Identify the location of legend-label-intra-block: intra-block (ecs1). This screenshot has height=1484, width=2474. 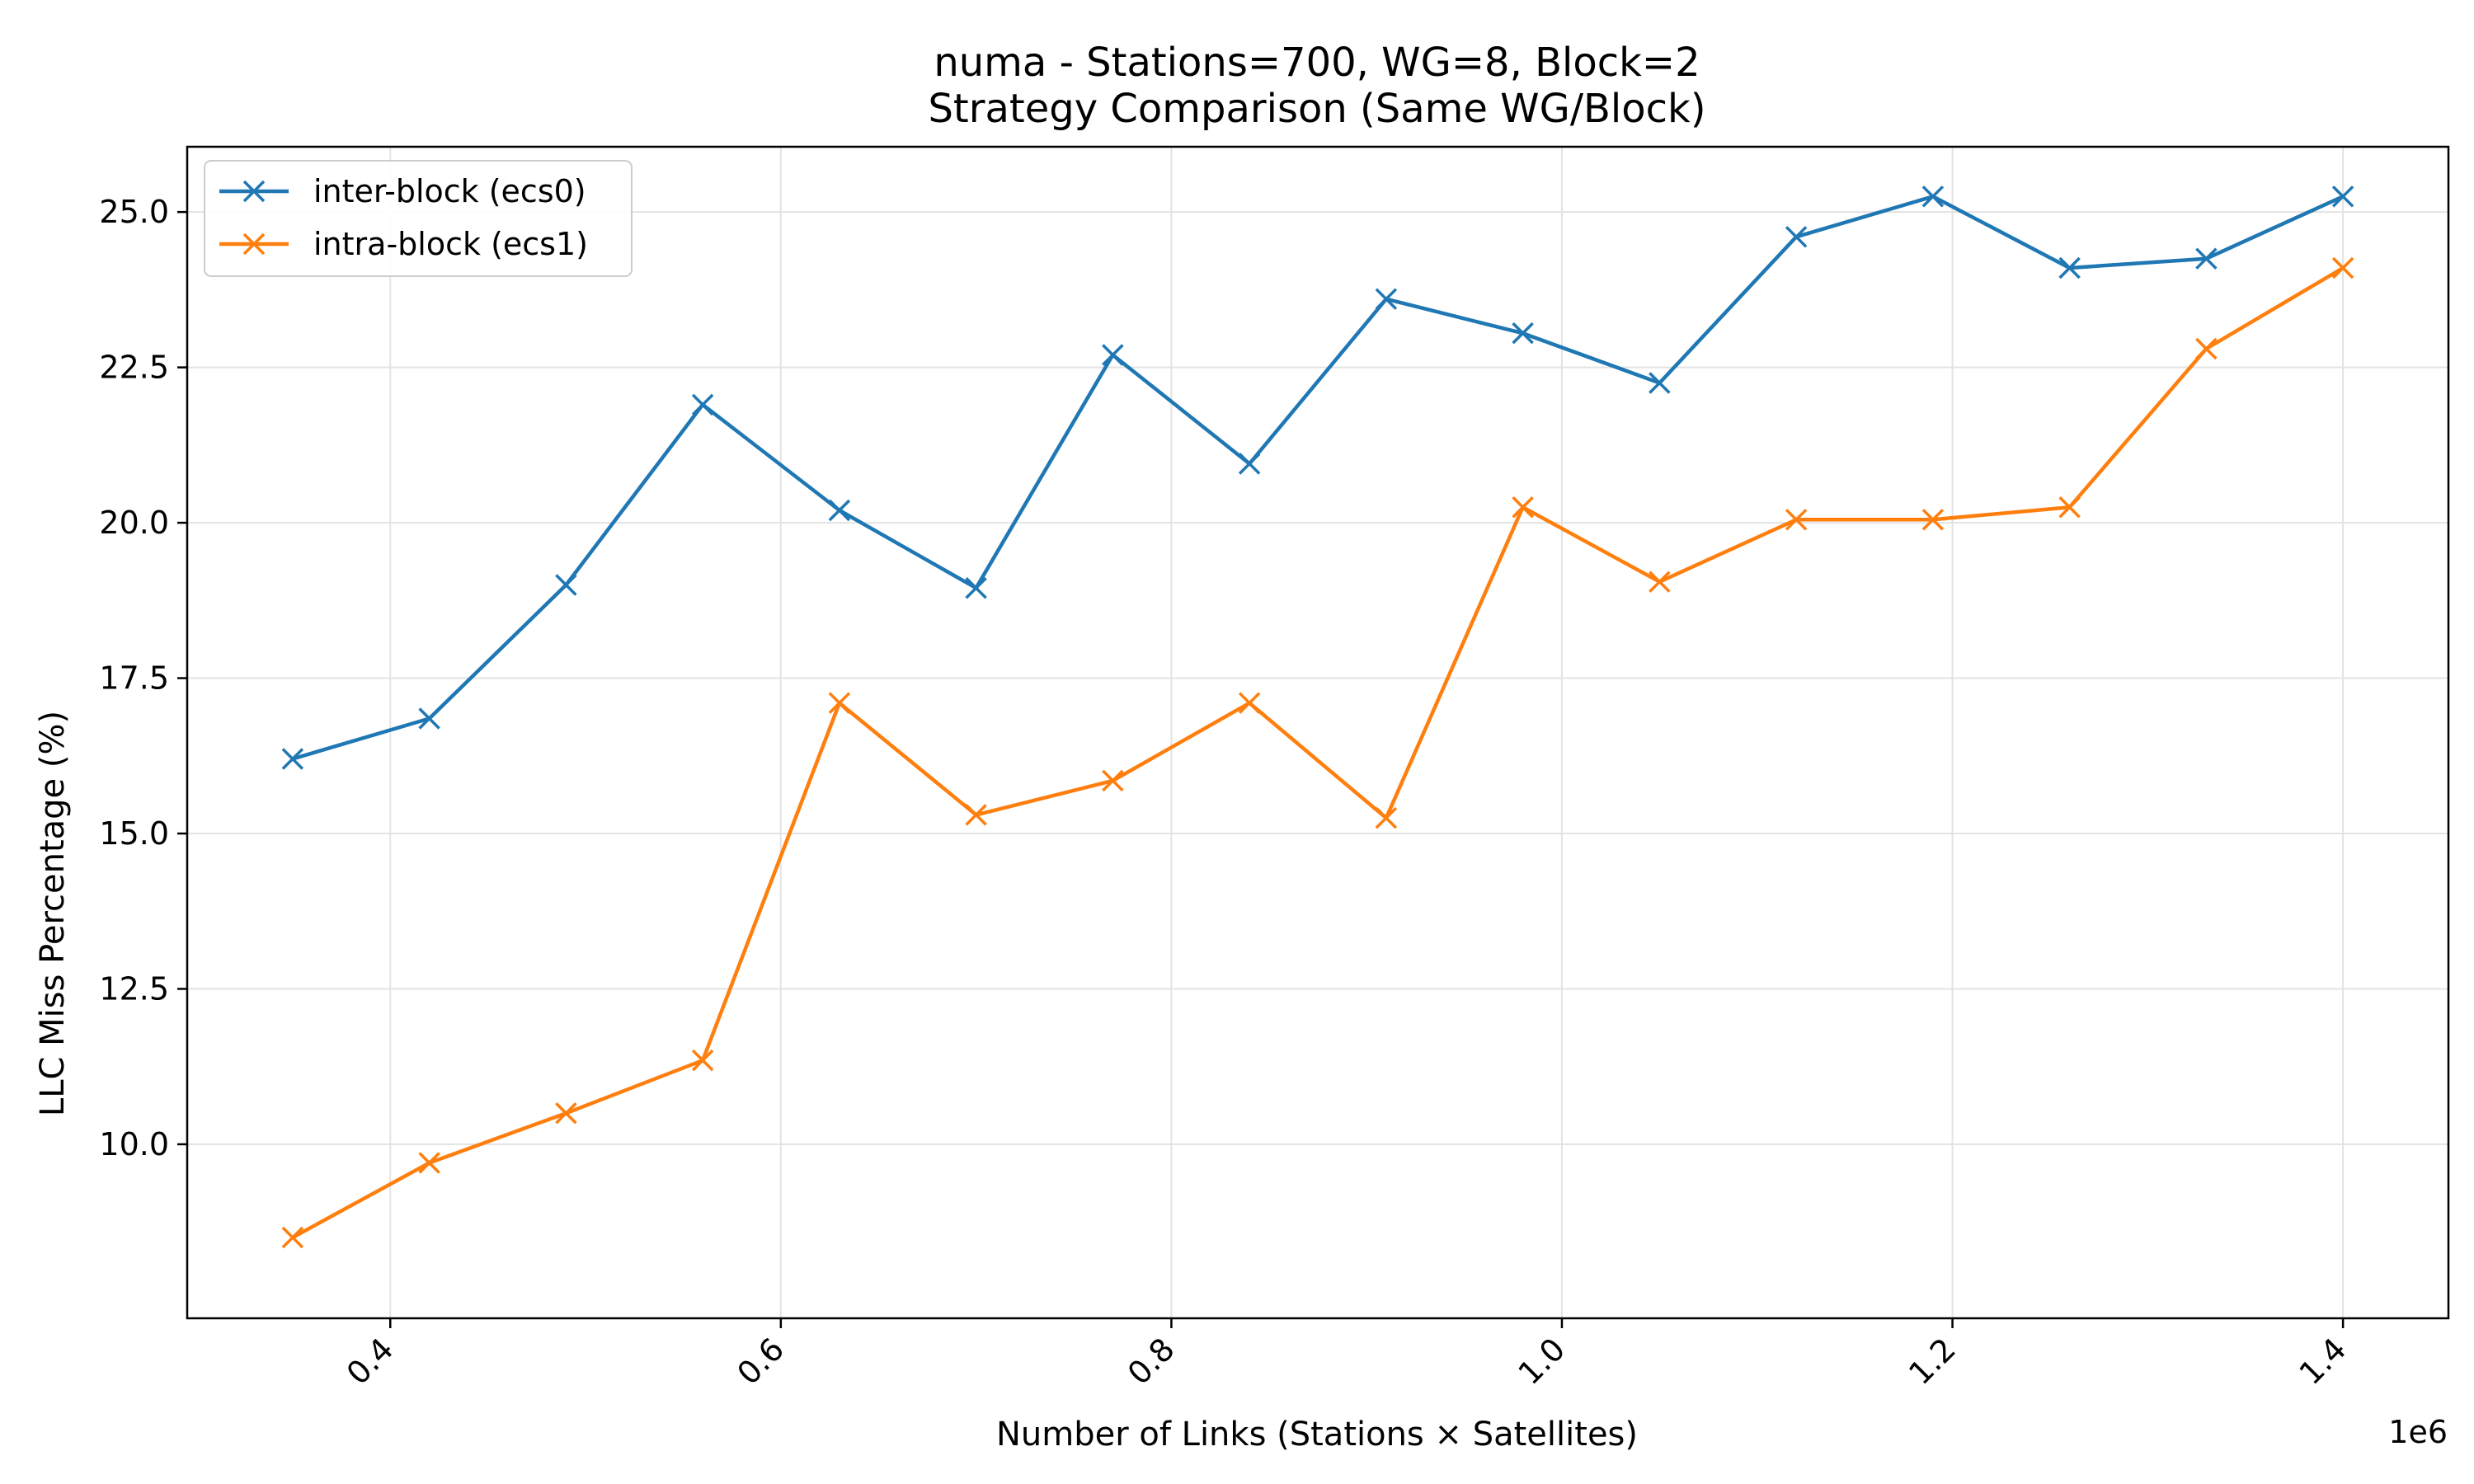
(450, 244).